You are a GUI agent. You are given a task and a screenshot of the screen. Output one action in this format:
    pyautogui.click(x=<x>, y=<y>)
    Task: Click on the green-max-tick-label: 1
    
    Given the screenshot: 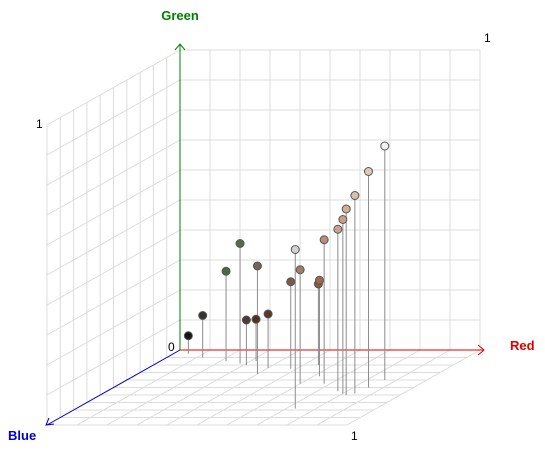 What is the action you would take?
    pyautogui.click(x=487, y=38)
    